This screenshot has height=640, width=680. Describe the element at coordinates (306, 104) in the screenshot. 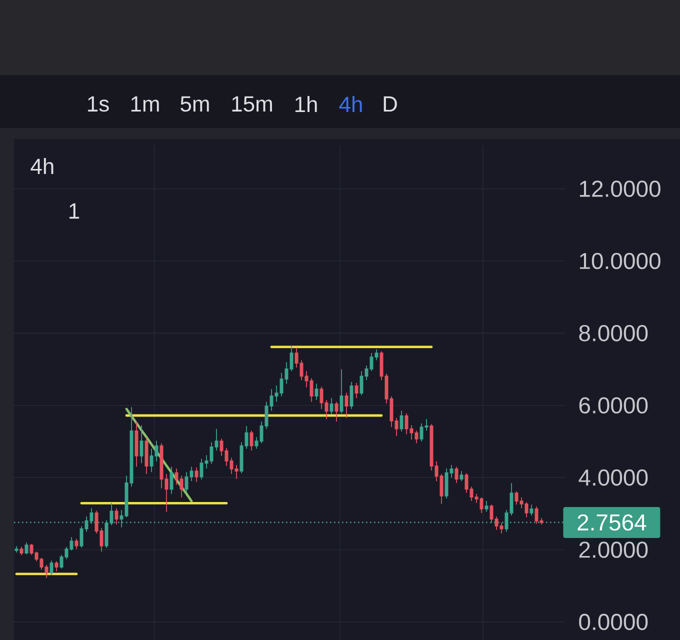

I see `text: 1h` at that location.